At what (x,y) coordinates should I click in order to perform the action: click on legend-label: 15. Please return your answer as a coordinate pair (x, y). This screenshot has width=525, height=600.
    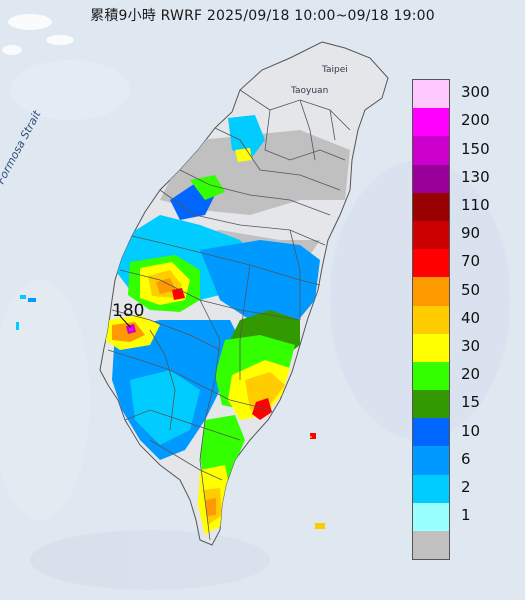
    Looking at the image, I should click on (471, 402).